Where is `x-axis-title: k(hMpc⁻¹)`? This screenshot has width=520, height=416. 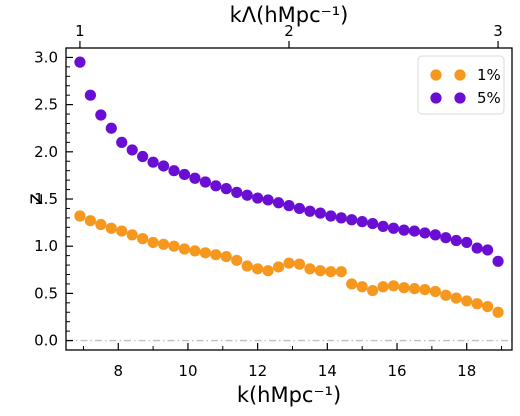 x-axis-title: k(hMpc⁻¹) is located at coordinates (289, 395).